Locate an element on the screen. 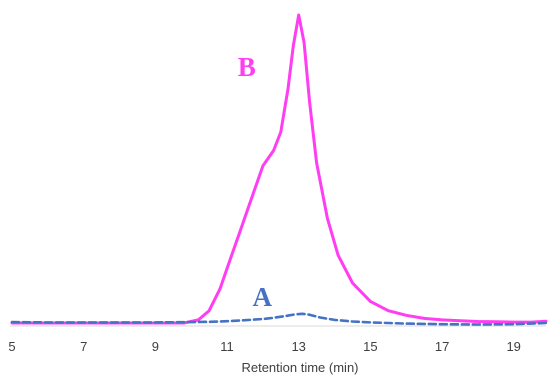  x-axis-title: Retention time (min) is located at coordinates (299, 367).